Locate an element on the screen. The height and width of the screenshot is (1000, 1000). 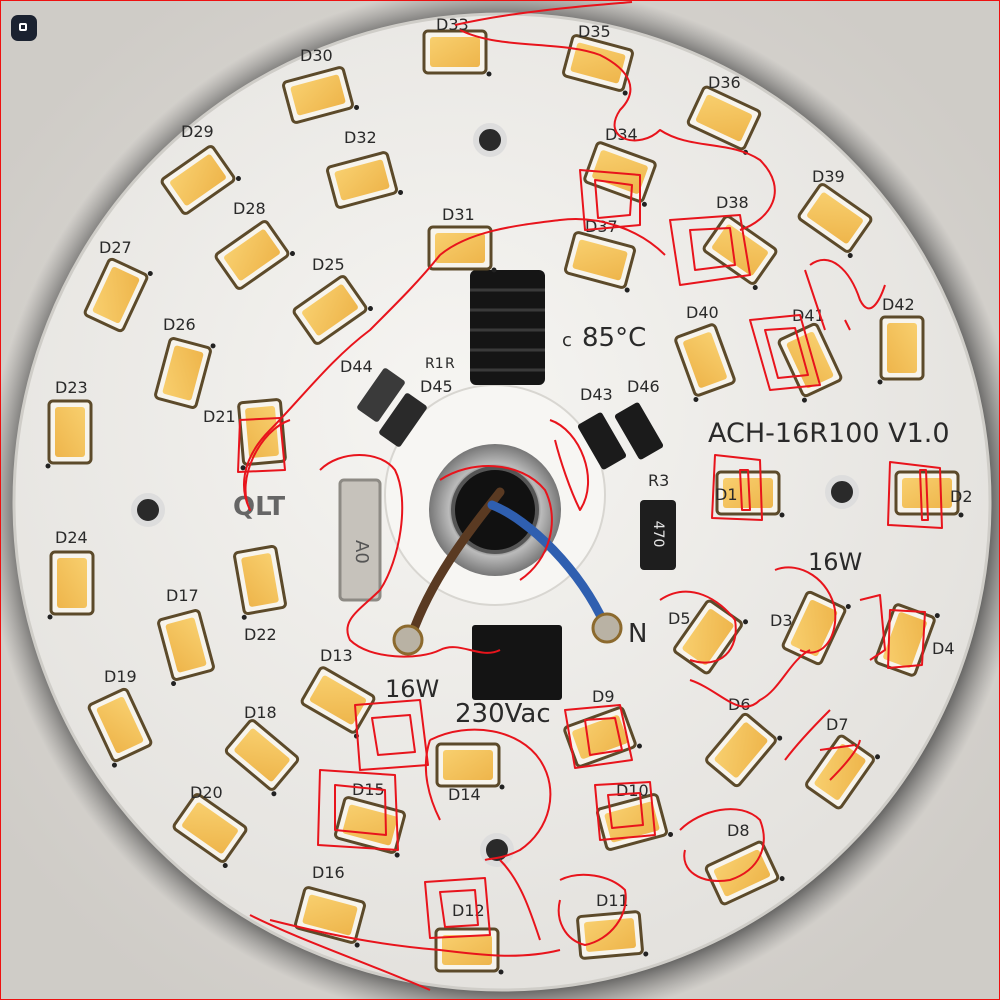
smd-a0-mark: A0 is located at coordinates (361, 552).